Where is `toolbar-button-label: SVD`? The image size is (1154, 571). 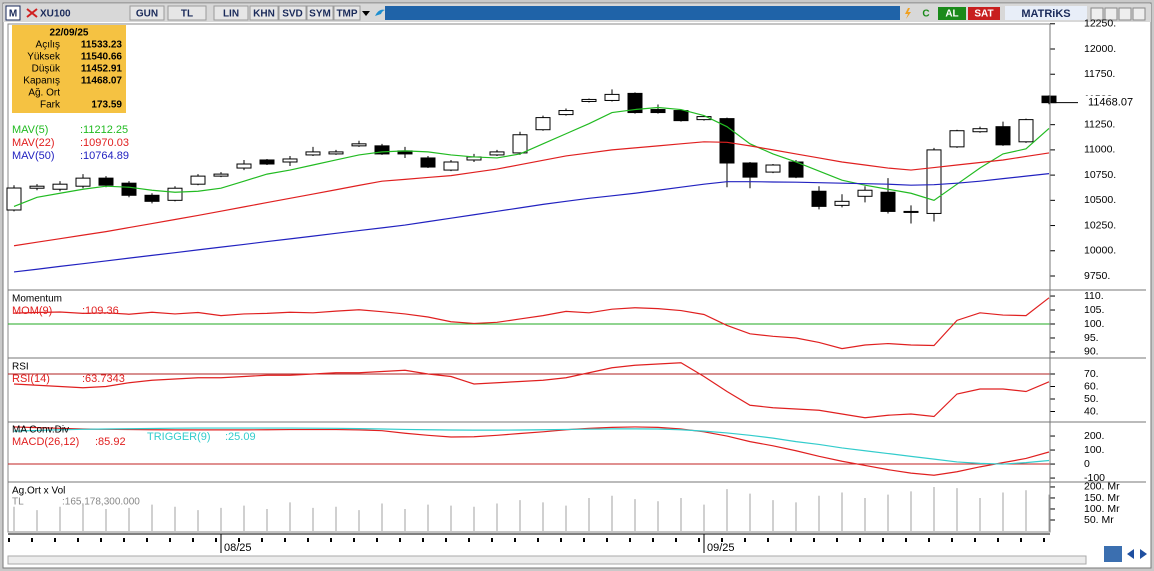
toolbar-button-label: SVD is located at coordinates (292, 14).